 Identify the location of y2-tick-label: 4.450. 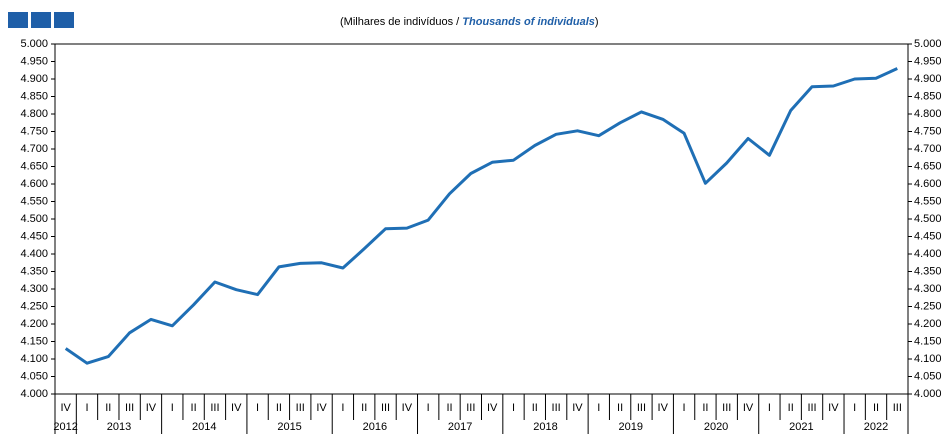
(928, 236).